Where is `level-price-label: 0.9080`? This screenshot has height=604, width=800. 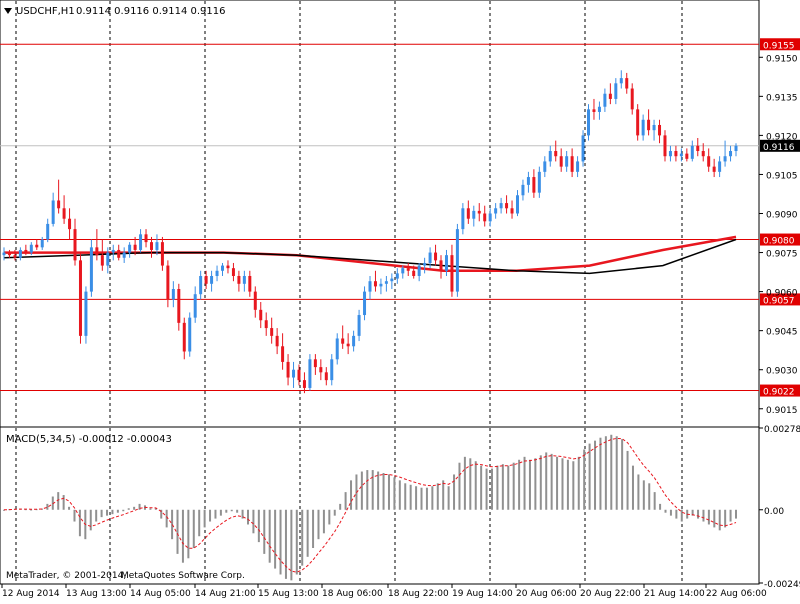
level-price-label: 0.9080 is located at coordinates (779, 242).